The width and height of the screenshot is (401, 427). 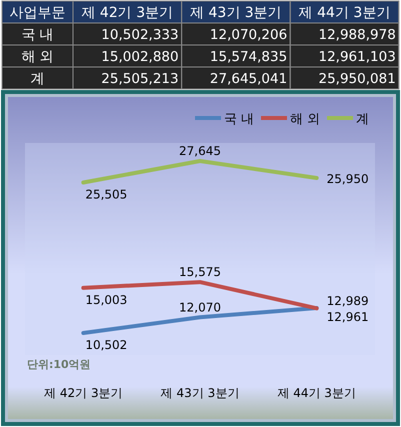 What do you see at coordinates (344, 13) in the screenshot?
I see `category-label: 제 44기 3분기` at bounding box center [344, 13].